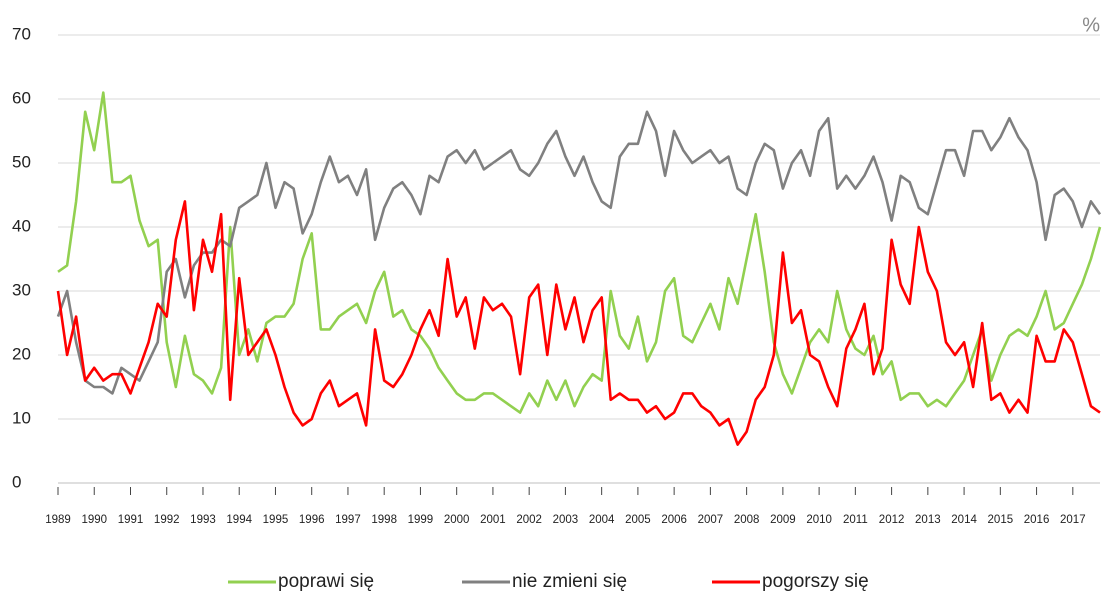 The image size is (1111, 601). Describe the element at coordinates (855, 520) in the screenshot. I see `x-tick-label: 2011` at that location.